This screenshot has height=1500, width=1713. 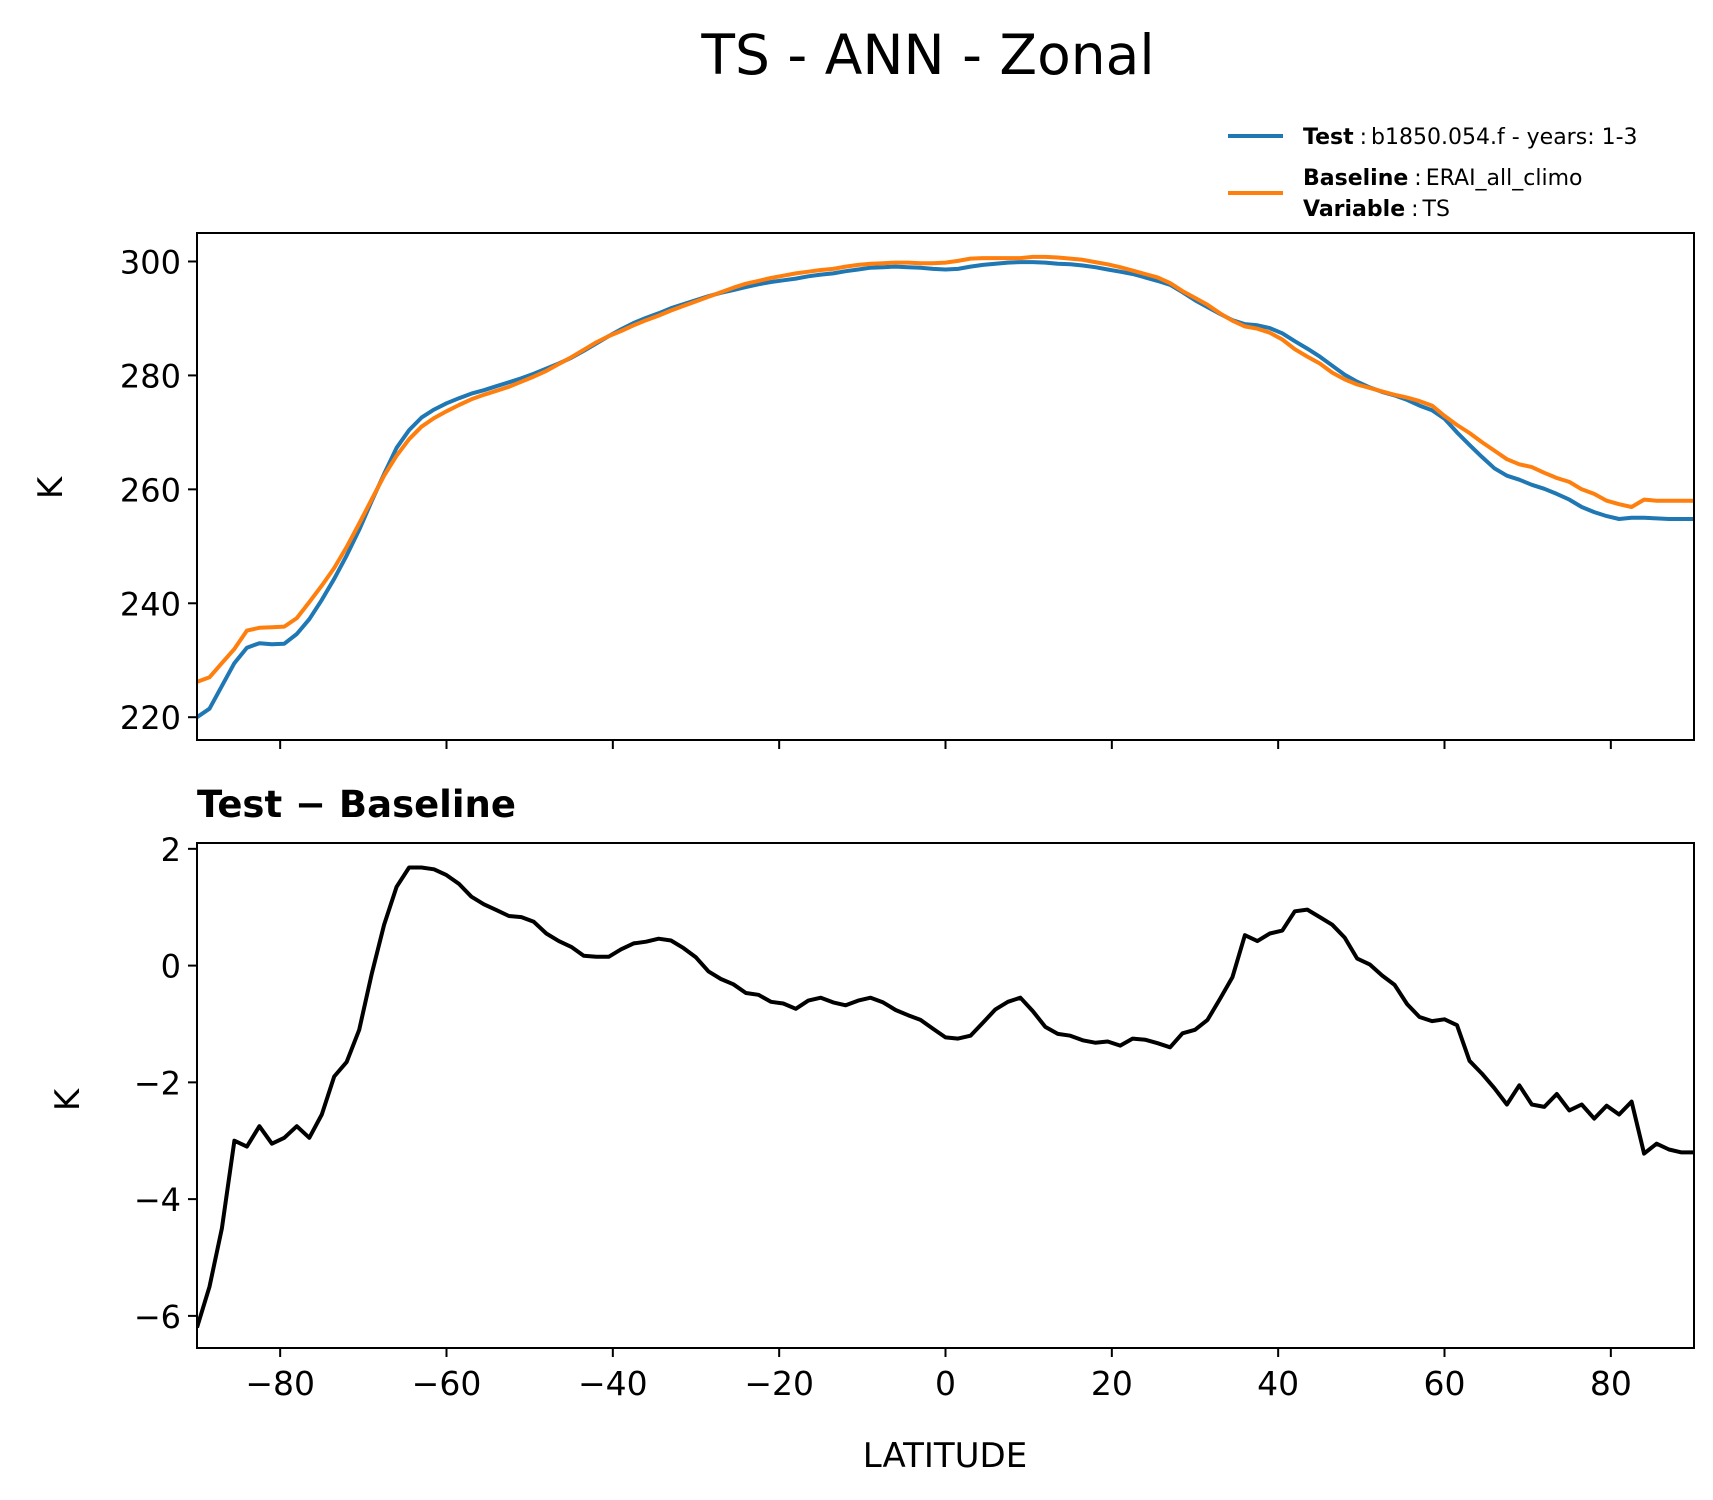 I want to click on bottom-plot-ytick-label: 2, so click(x=171, y=850).